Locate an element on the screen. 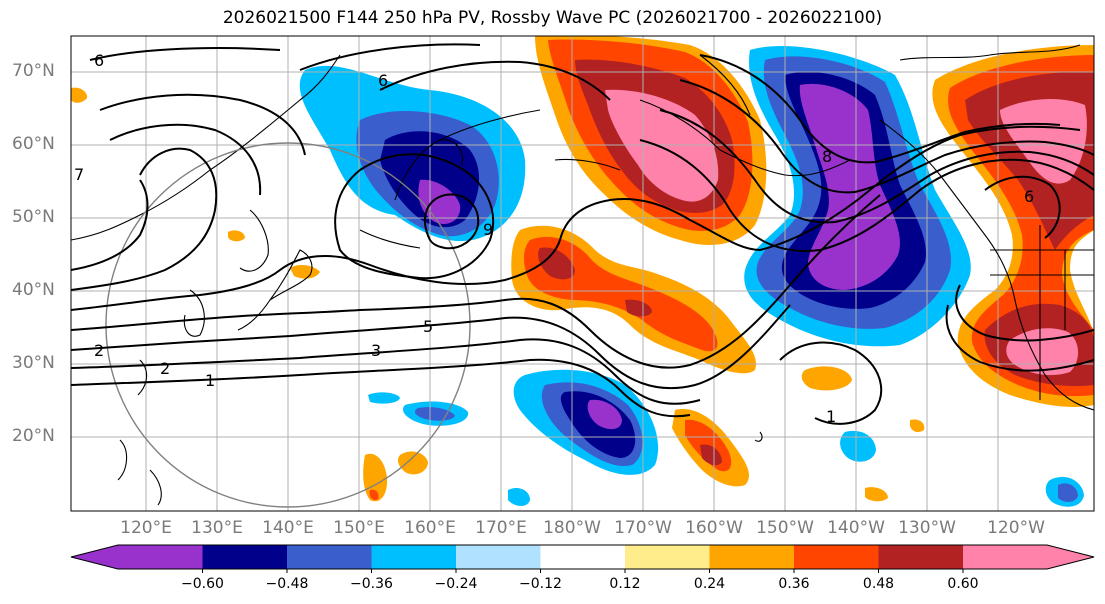 The image size is (1105, 604). colorbar-tick-label: −0.12 is located at coordinates (540, 584).